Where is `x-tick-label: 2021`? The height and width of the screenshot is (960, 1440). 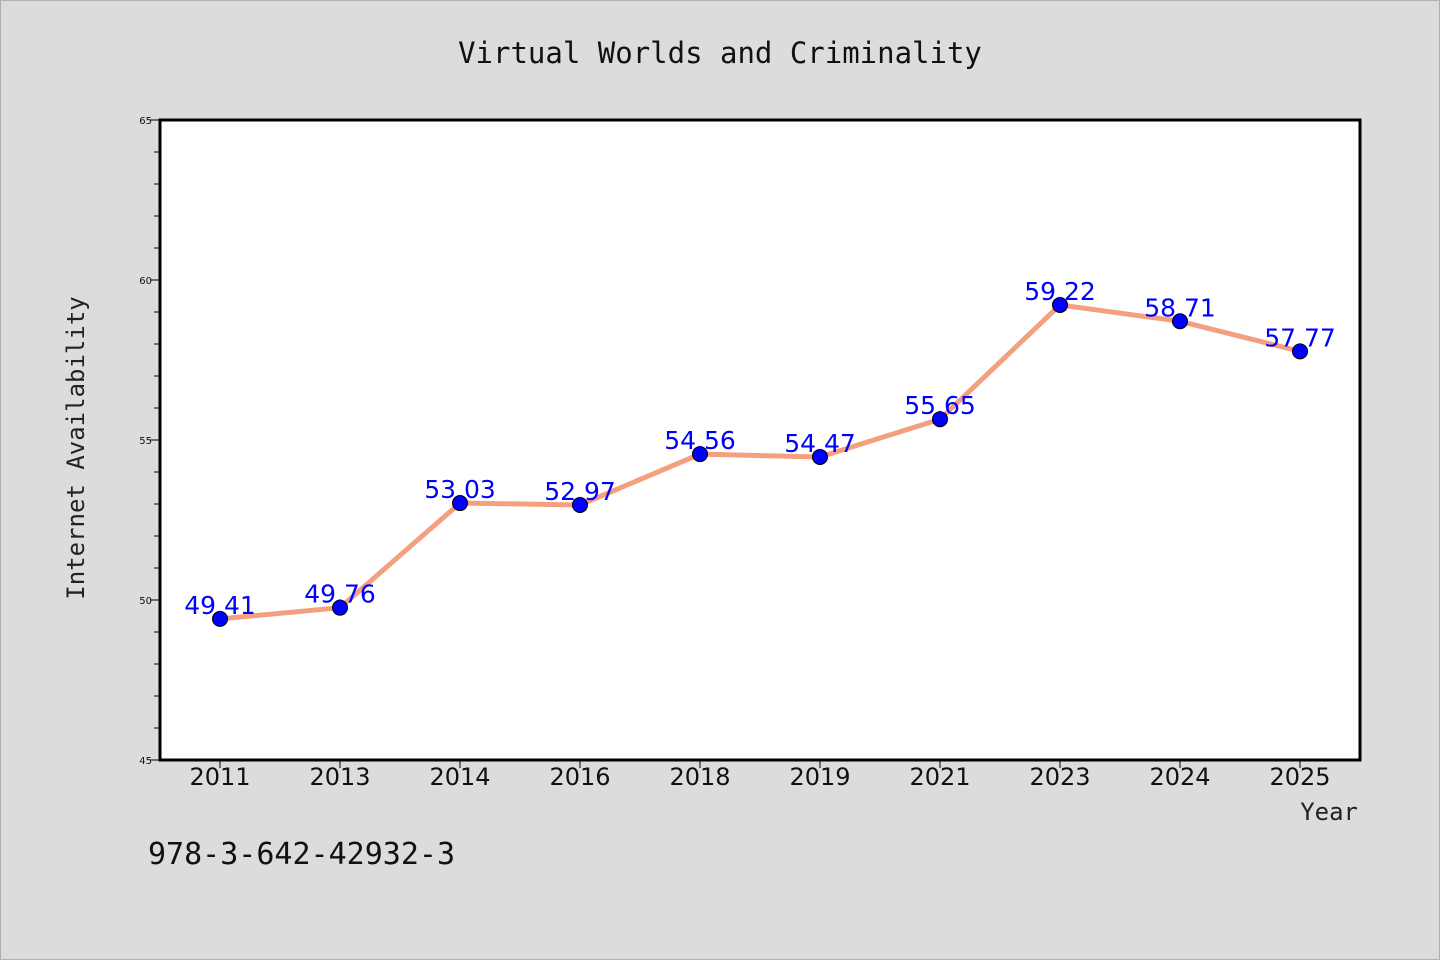
x-tick-label: 2021 is located at coordinates (939, 777).